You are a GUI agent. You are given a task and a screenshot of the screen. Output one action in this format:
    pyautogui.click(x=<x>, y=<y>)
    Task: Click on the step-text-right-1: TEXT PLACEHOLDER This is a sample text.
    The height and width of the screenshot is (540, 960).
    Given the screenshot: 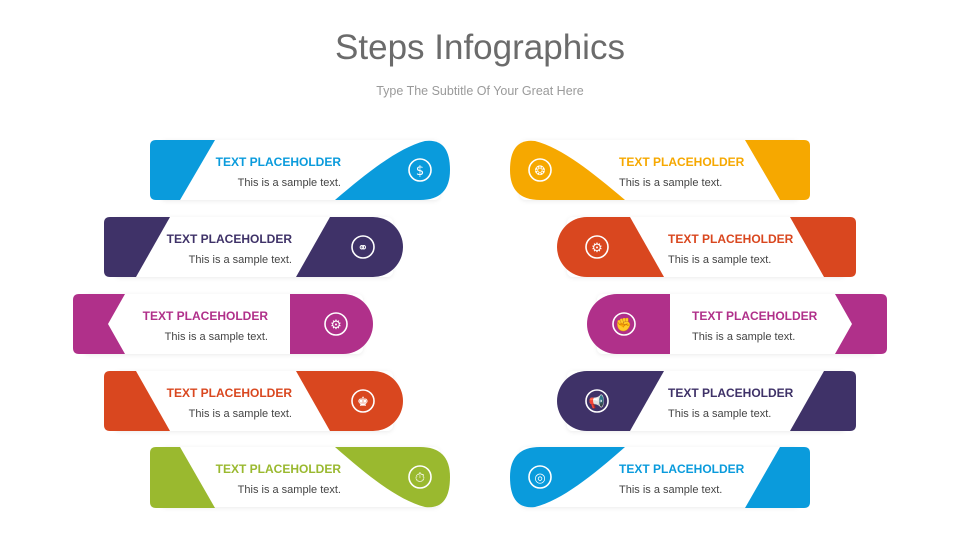 What is the action you would take?
    pyautogui.click(x=719, y=172)
    